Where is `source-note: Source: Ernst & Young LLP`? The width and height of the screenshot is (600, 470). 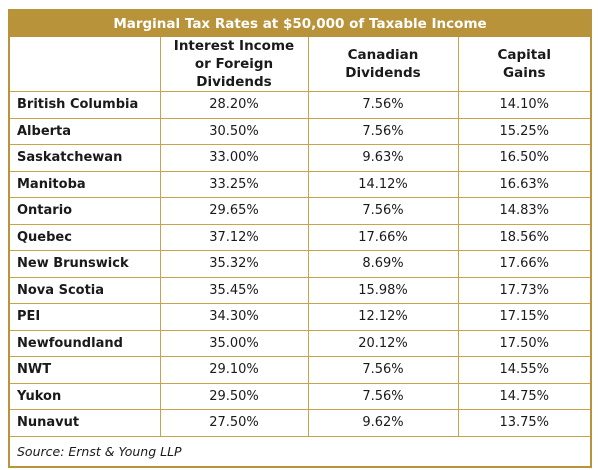
source-note: Source: Ernst & Young LLP is located at coordinates (99, 451).